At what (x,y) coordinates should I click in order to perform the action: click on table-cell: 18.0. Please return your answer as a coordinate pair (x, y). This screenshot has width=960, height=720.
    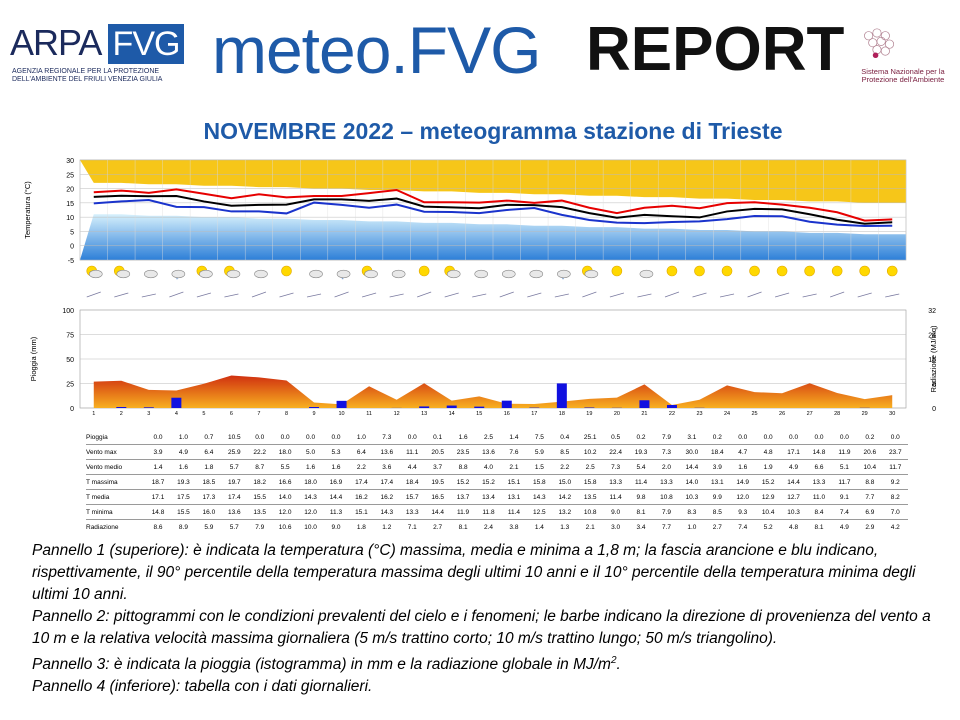
    Looking at the image, I should click on (310, 482).